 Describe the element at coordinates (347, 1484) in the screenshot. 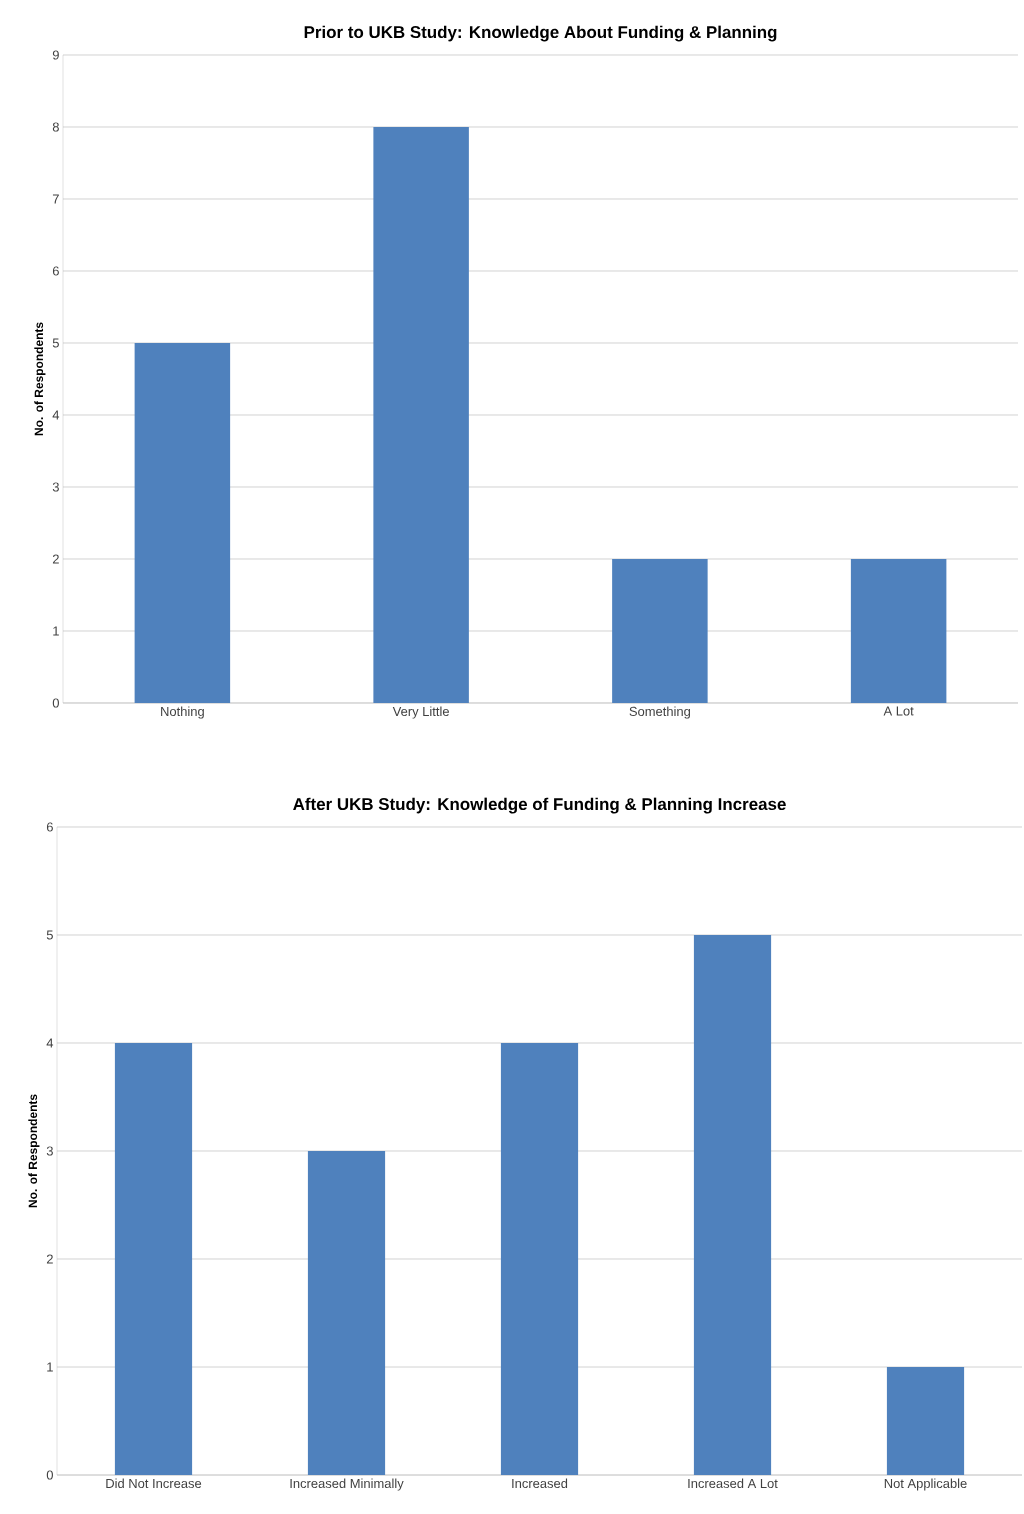

I see `x-tick-label: Increased Minimally` at that location.